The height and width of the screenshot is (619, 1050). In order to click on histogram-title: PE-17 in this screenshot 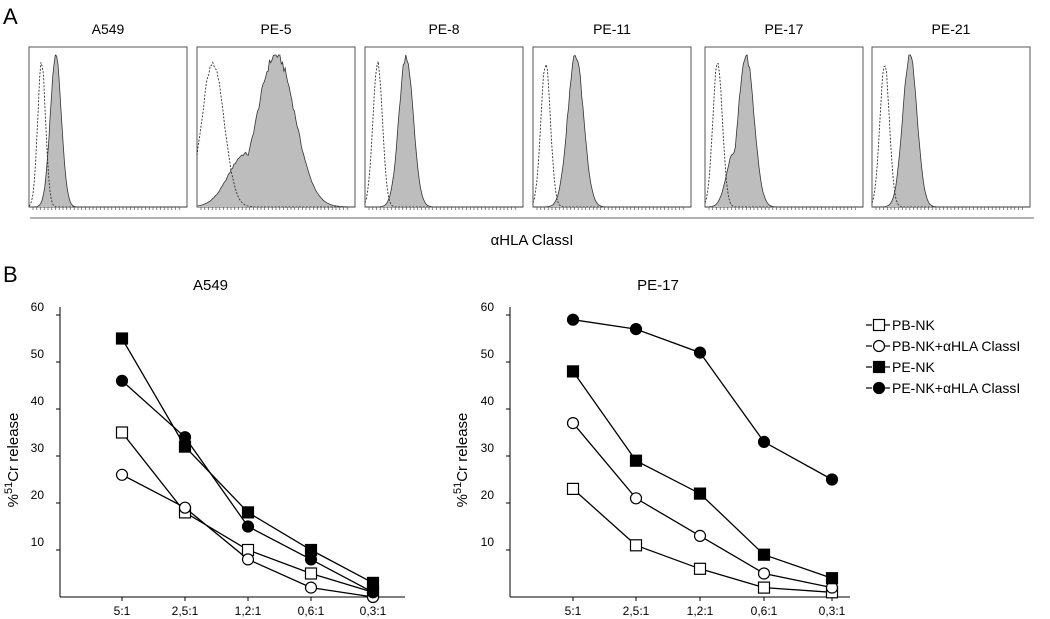, I will do `click(784, 29)`.